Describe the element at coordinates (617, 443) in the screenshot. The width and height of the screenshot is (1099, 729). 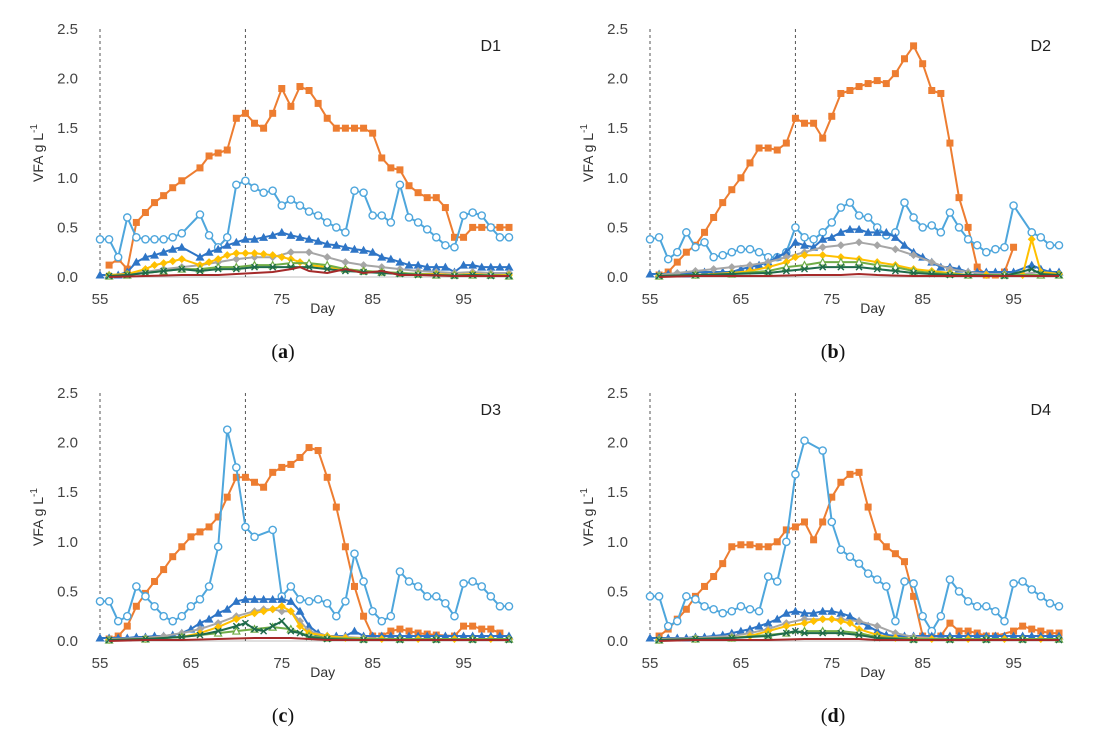
I see `y-tick-label: 2.0` at that location.